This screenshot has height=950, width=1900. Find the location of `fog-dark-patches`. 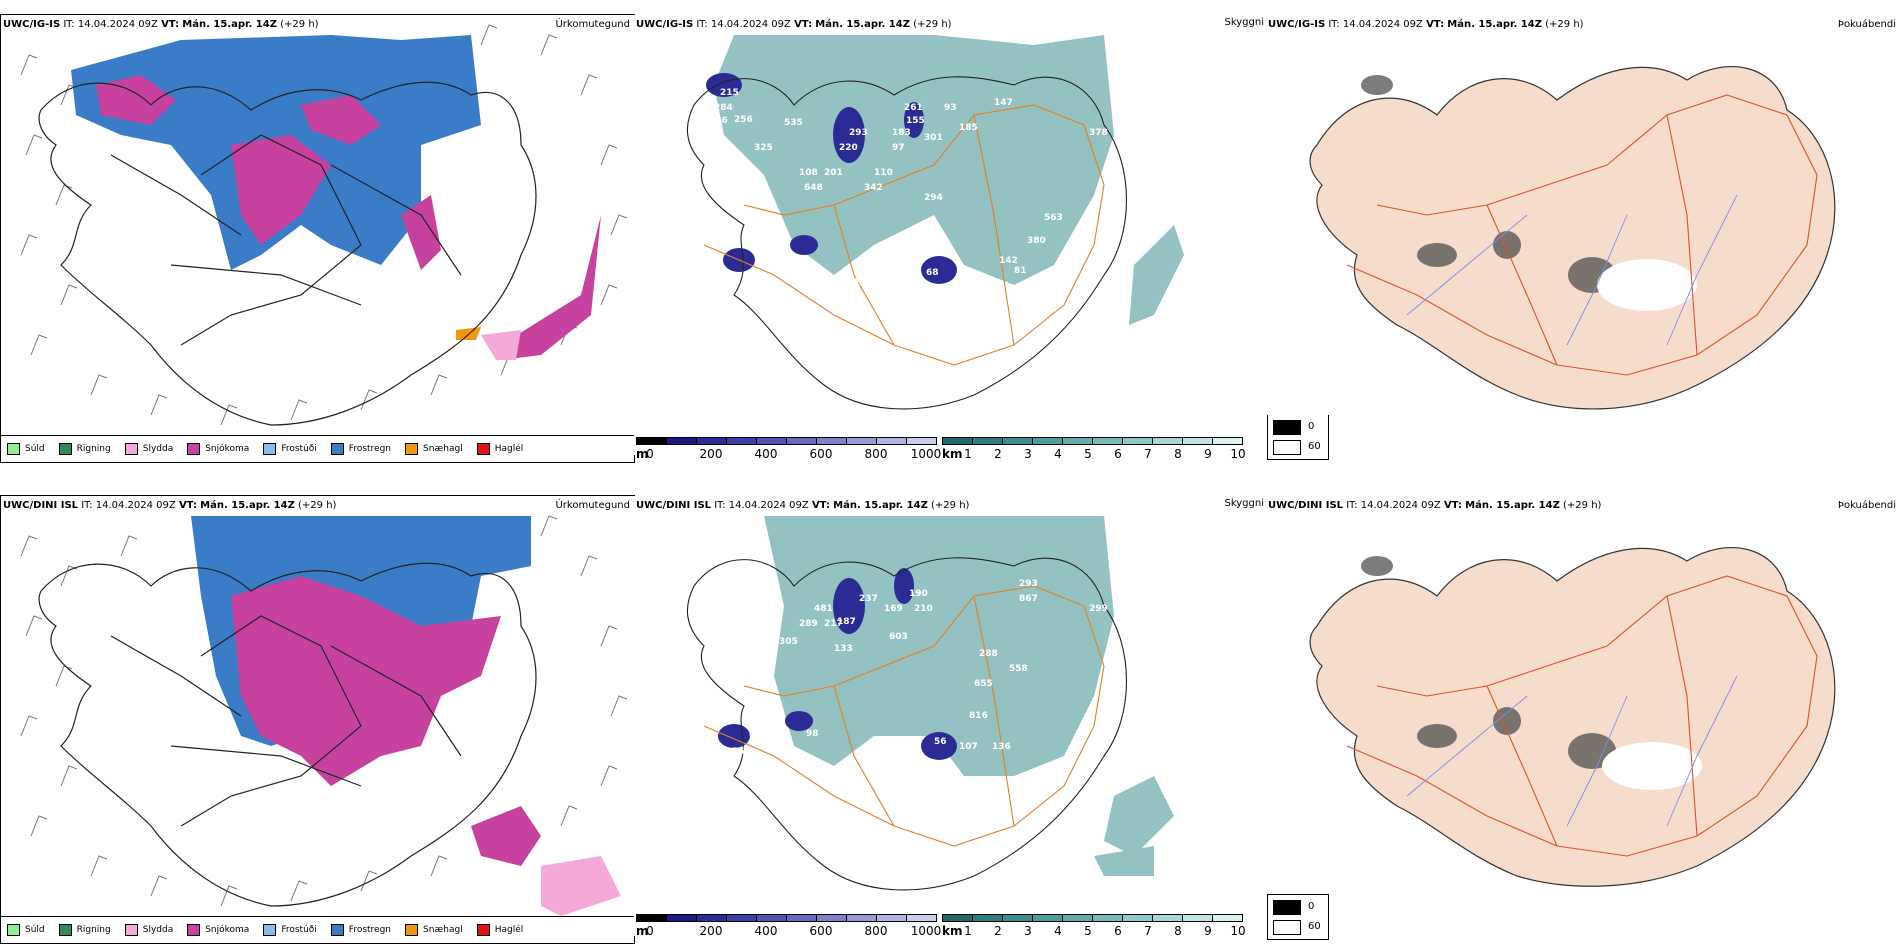

fog-dark-patches is located at coordinates (1488, 662).